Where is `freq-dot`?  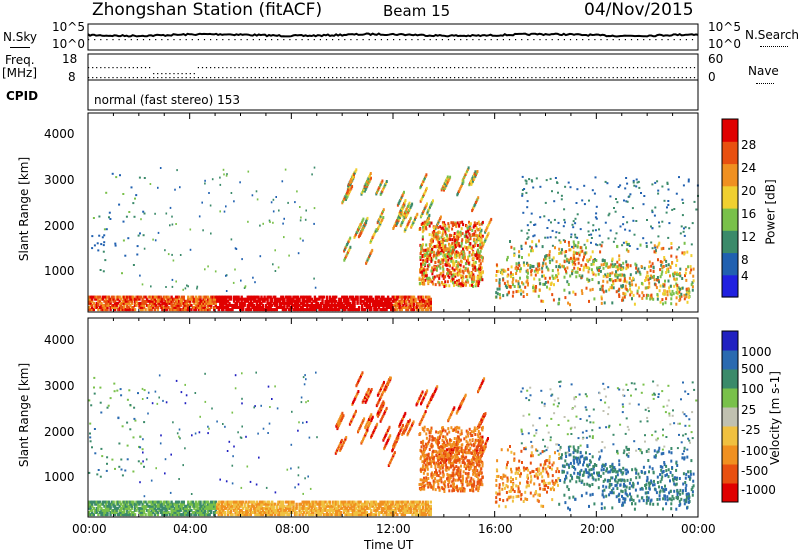 freq-dot is located at coordinates (507, 68).